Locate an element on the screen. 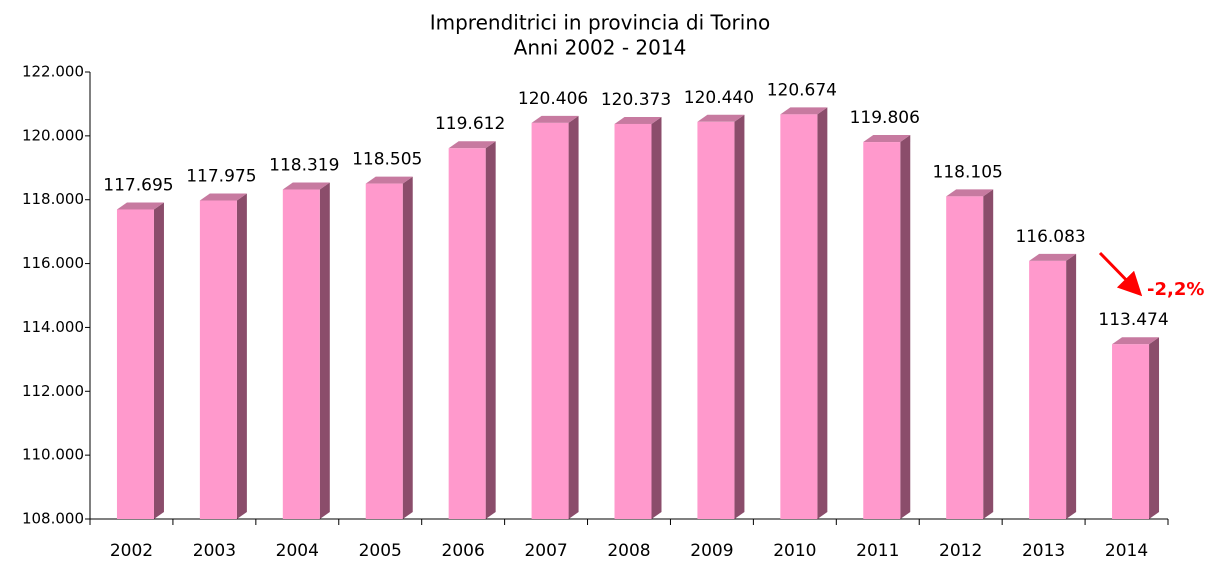  x-tick-label: 2010 is located at coordinates (794, 551).